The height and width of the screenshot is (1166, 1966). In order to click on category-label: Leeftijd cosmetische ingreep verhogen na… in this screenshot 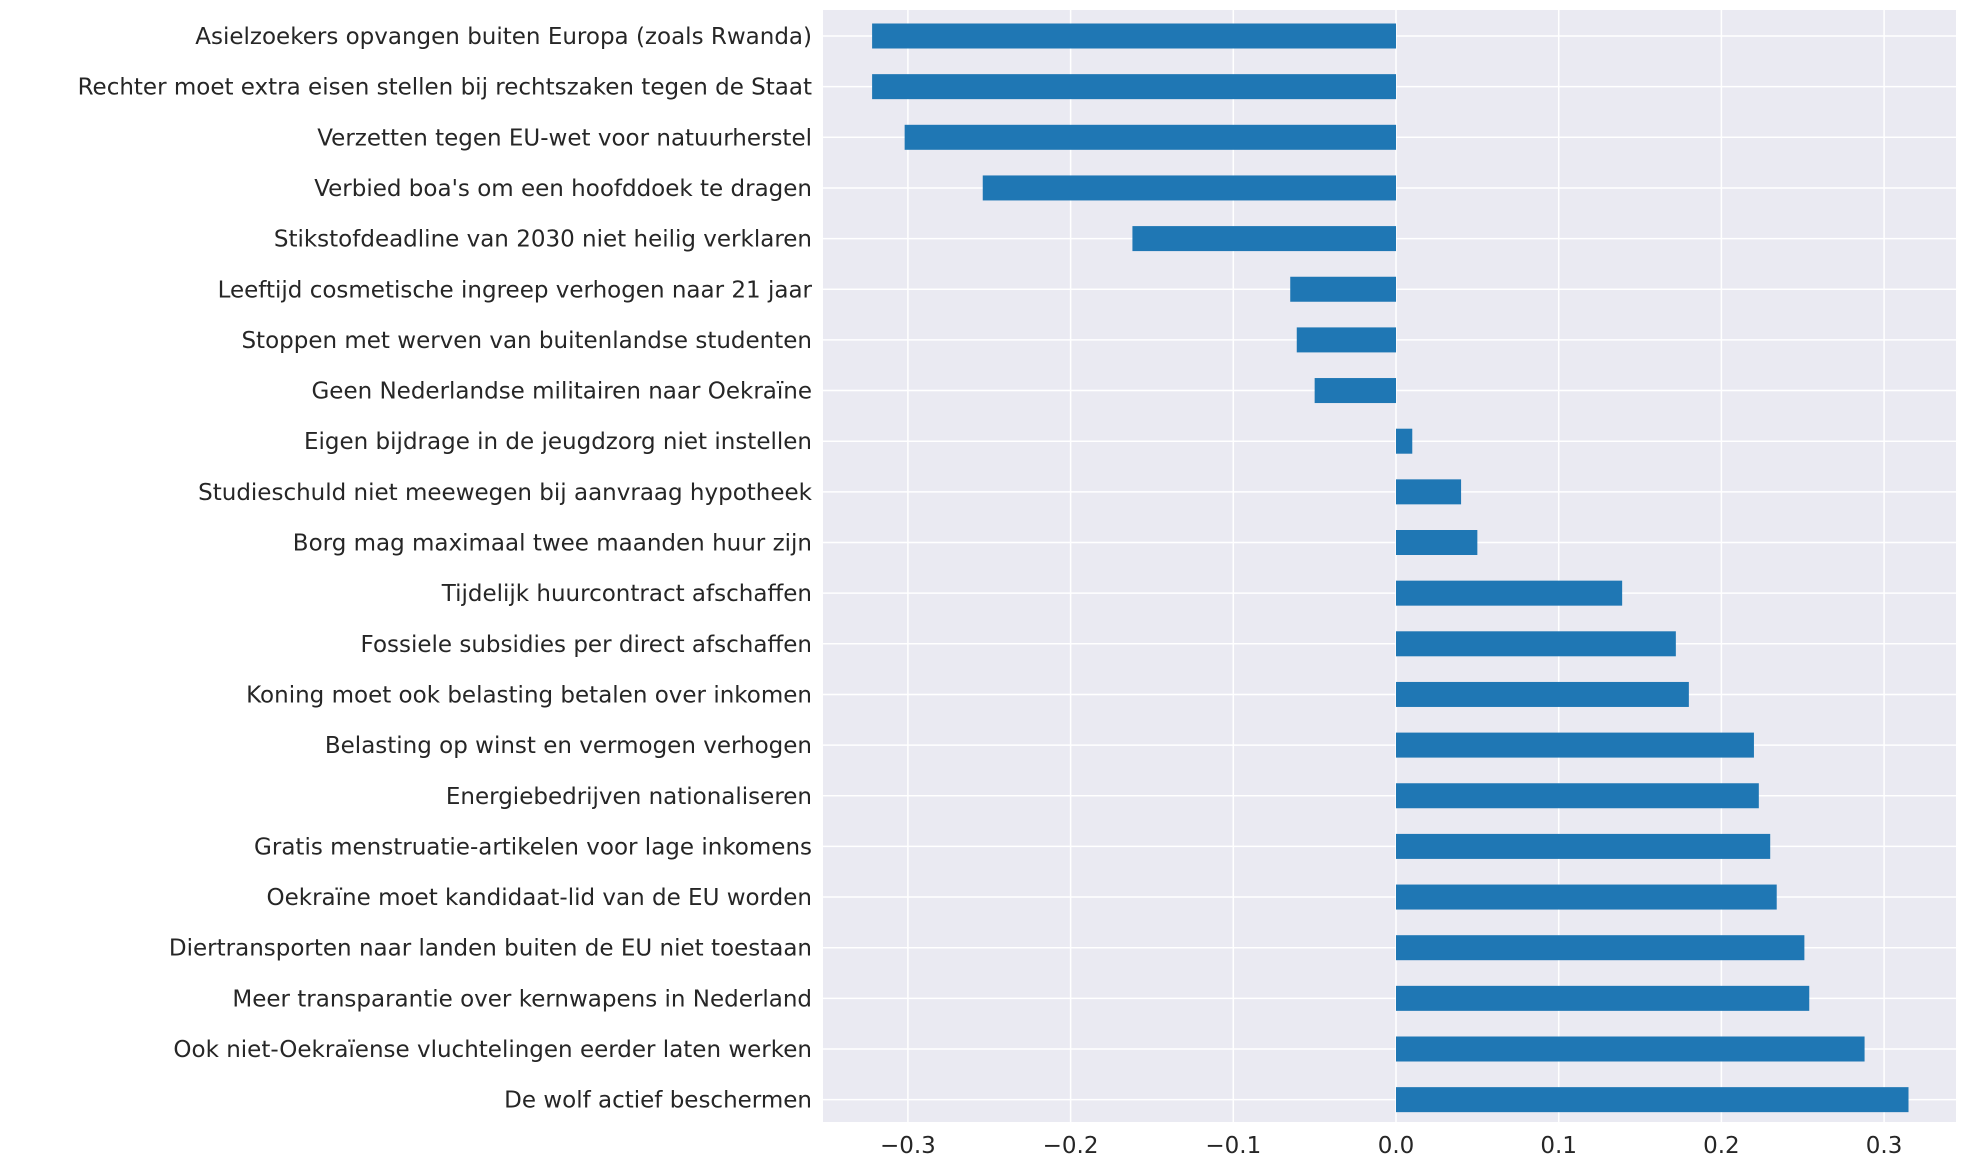, I will do `click(515, 290)`.